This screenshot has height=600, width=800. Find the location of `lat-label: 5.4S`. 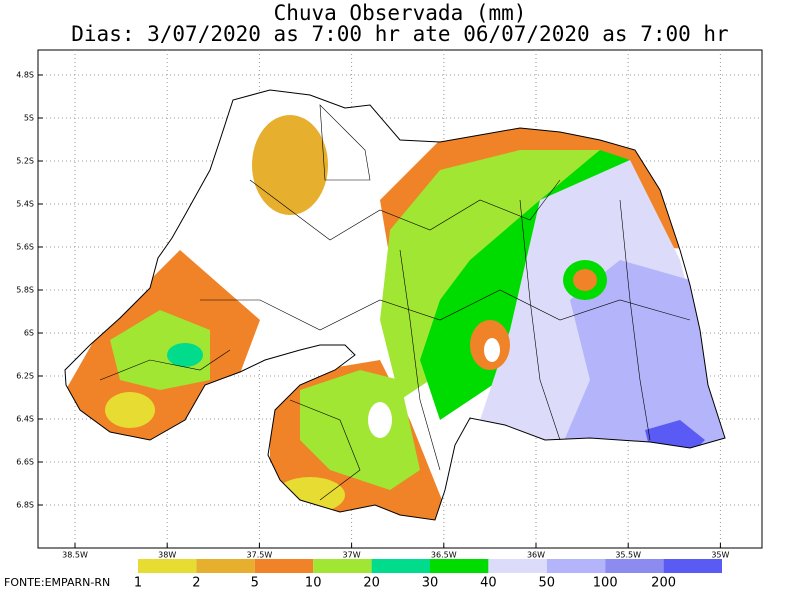

lat-label: 5.4S is located at coordinates (25, 204).